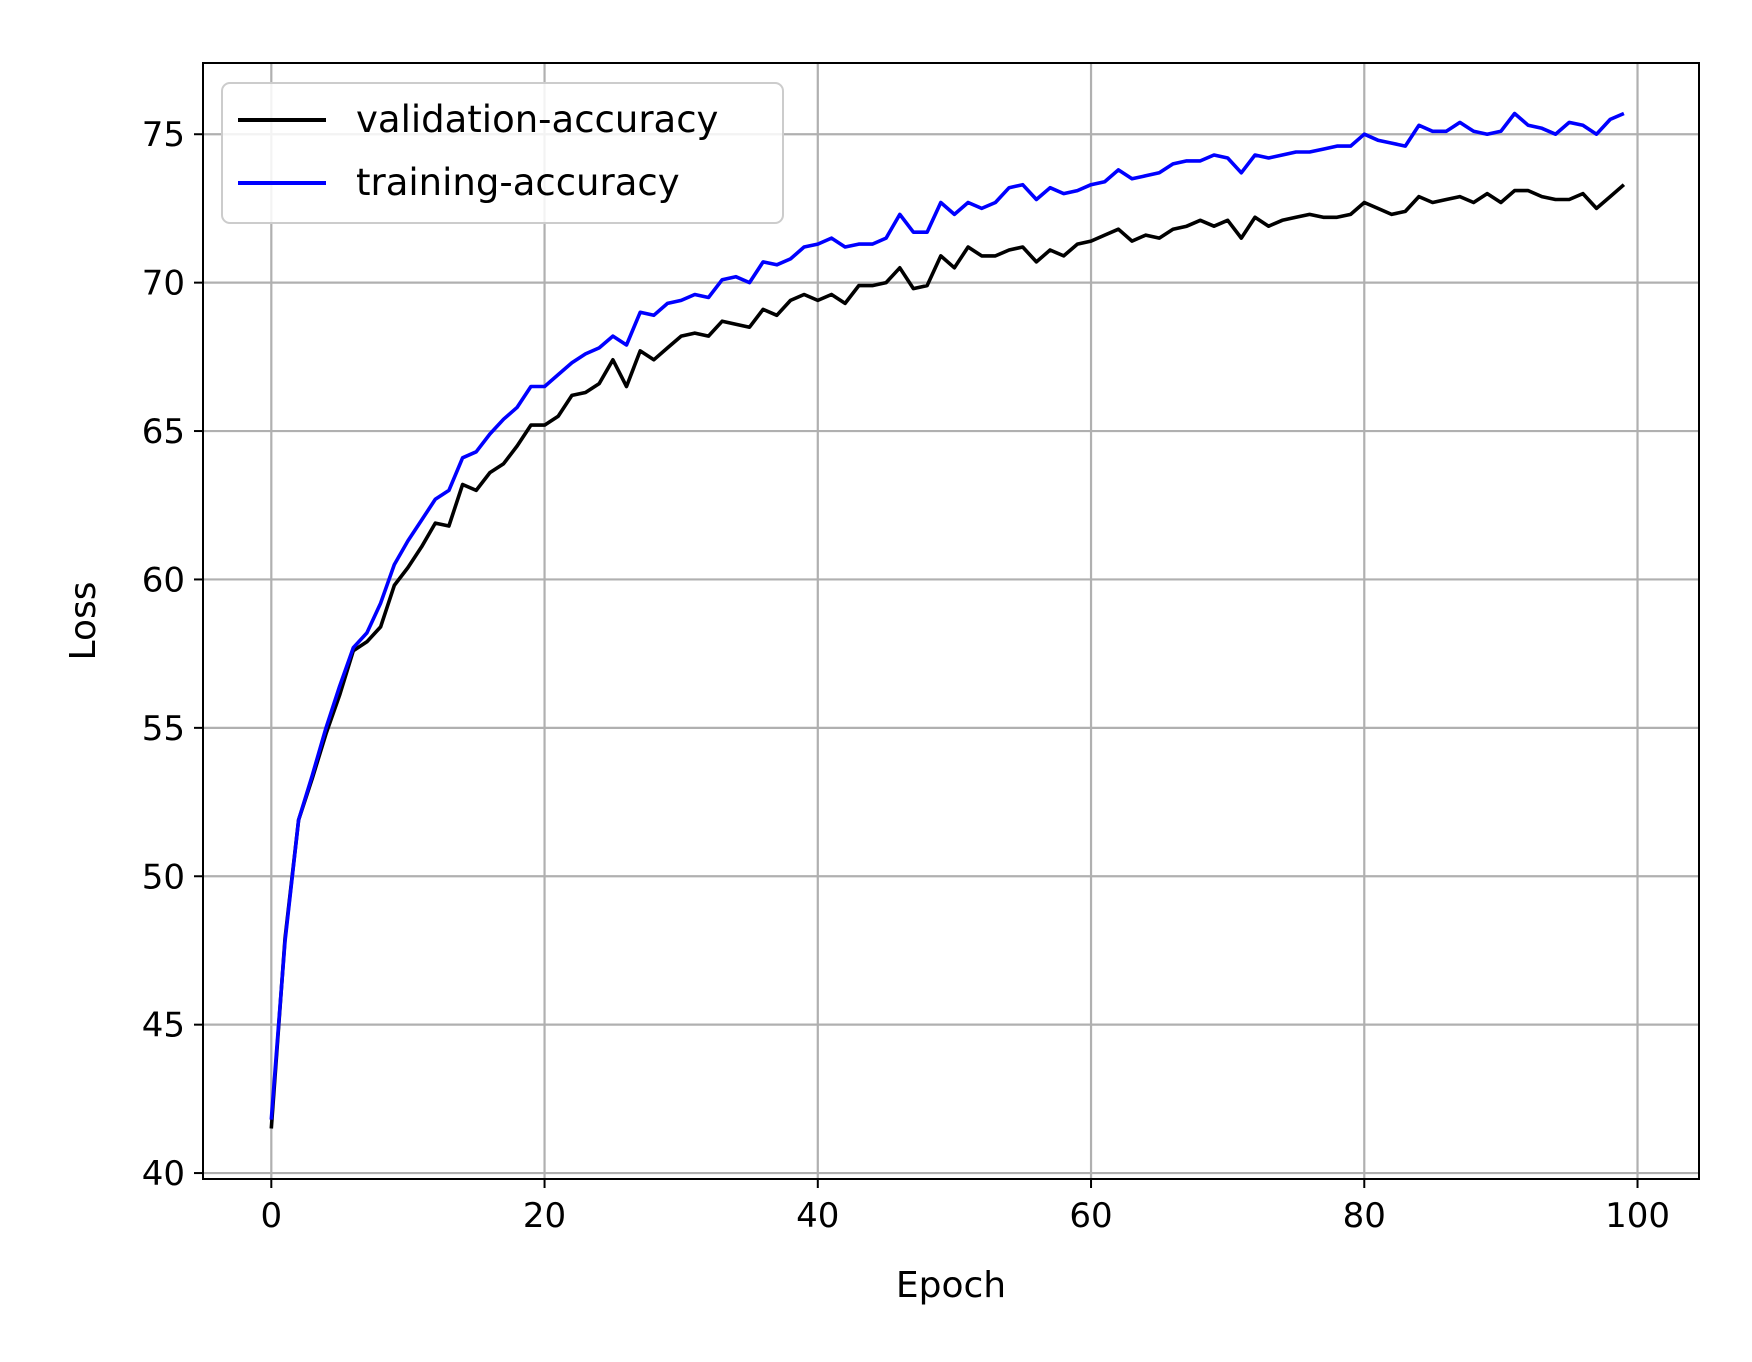 This screenshot has width=1752, height=1362. What do you see at coordinates (817, 1216) in the screenshot?
I see `x-tick-label: 40` at bounding box center [817, 1216].